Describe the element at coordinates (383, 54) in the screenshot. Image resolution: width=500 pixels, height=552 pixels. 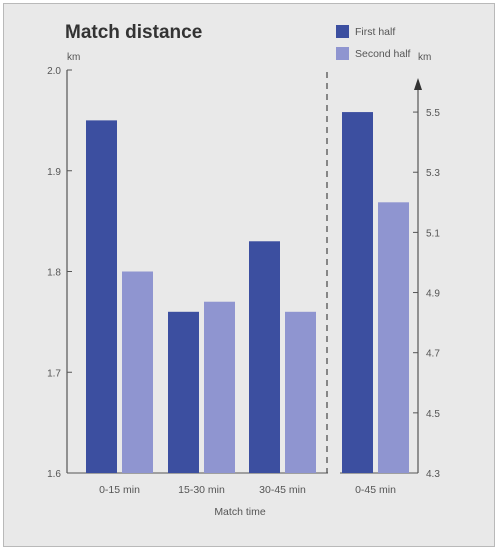
I see `legend-label-second-half: Second half` at that location.